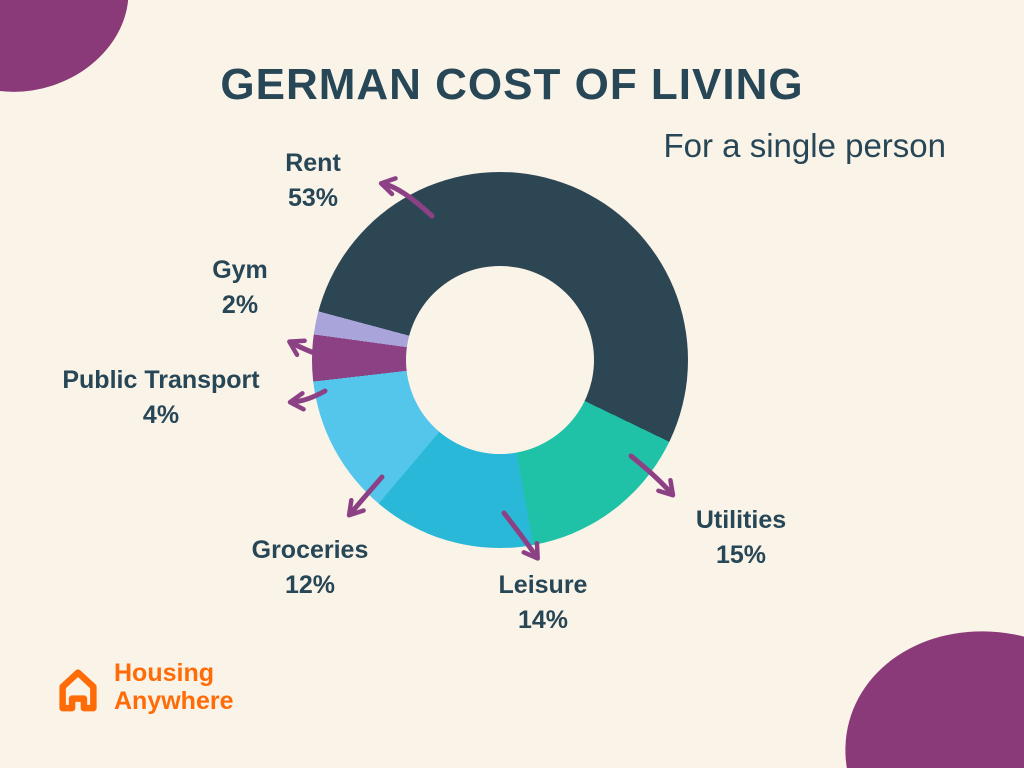 Image resolution: width=1024 pixels, height=768 pixels. What do you see at coordinates (512, 84) in the screenshot?
I see `page-title: GERMAN COST OF LIVING` at bounding box center [512, 84].